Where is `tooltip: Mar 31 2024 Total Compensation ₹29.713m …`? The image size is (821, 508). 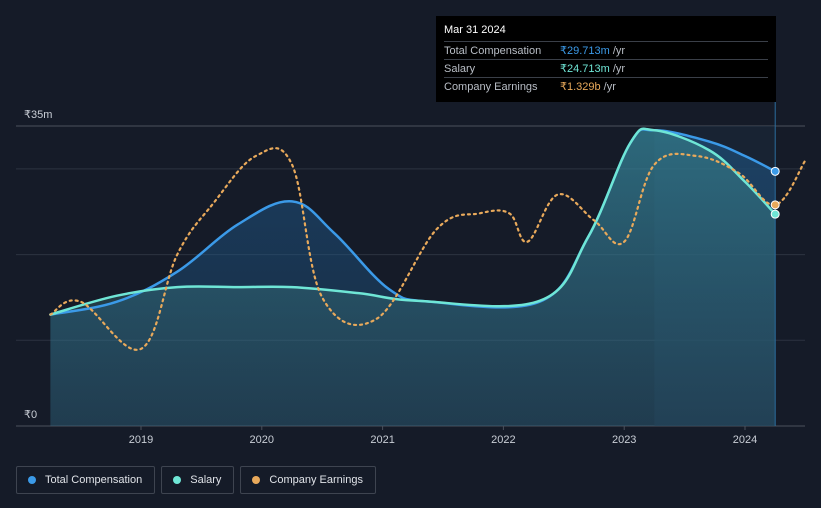
tooltip: Mar 31 2024 Total Compensation ₹29.713m … is located at coordinates (606, 59).